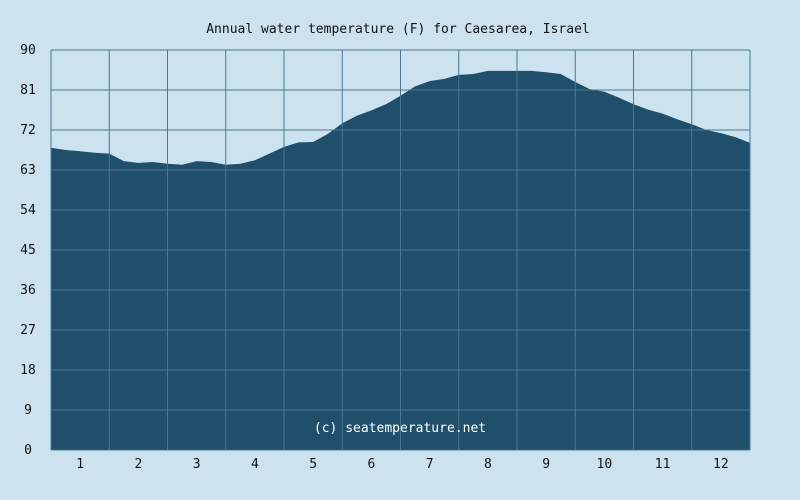 Image resolution: width=800 pixels, height=500 pixels. I want to click on y-tick-label: 27, so click(28, 330).